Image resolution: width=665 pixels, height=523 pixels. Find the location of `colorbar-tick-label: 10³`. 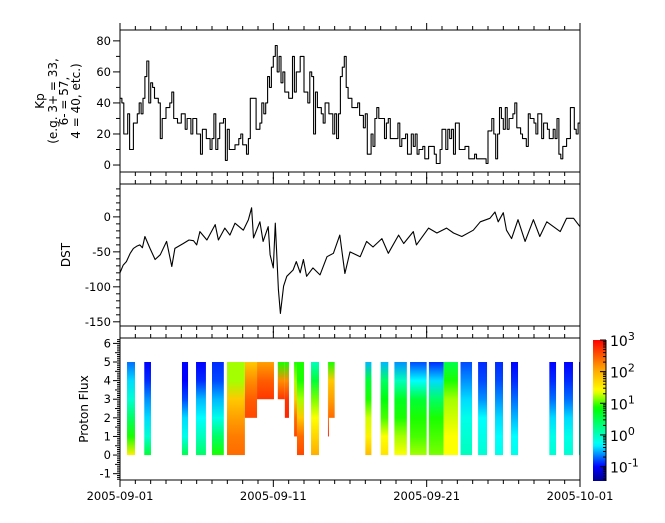

colorbar-tick-label: 10³ is located at coordinates (622, 340).